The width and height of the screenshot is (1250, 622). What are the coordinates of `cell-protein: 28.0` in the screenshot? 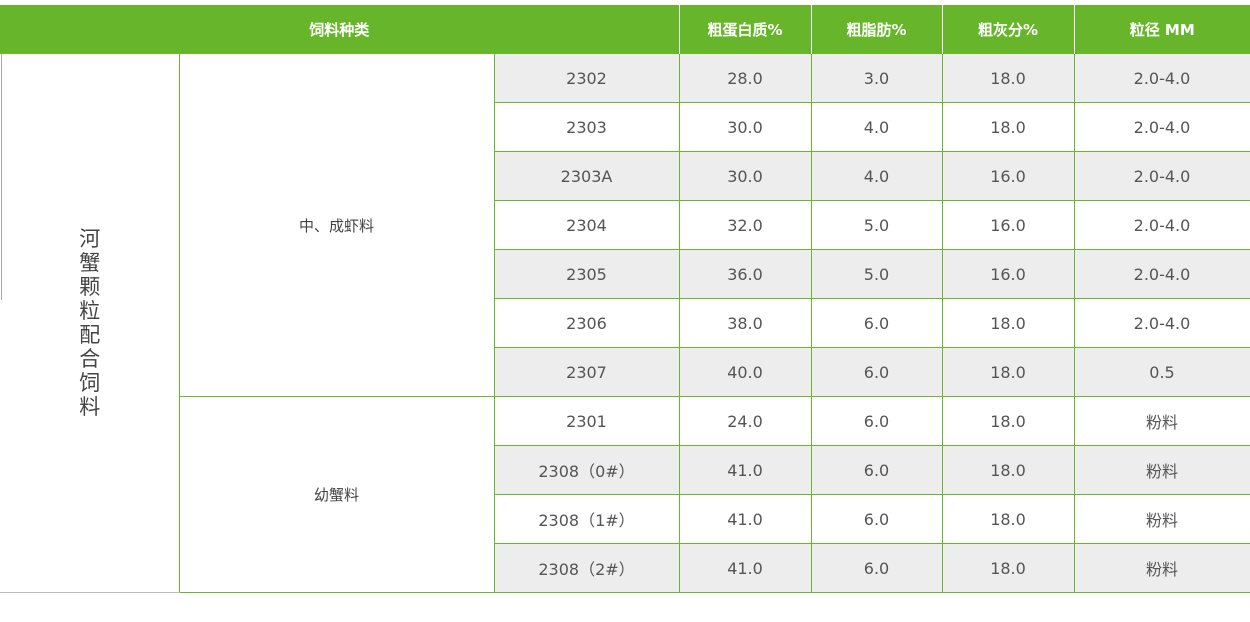 It's located at (745, 78).